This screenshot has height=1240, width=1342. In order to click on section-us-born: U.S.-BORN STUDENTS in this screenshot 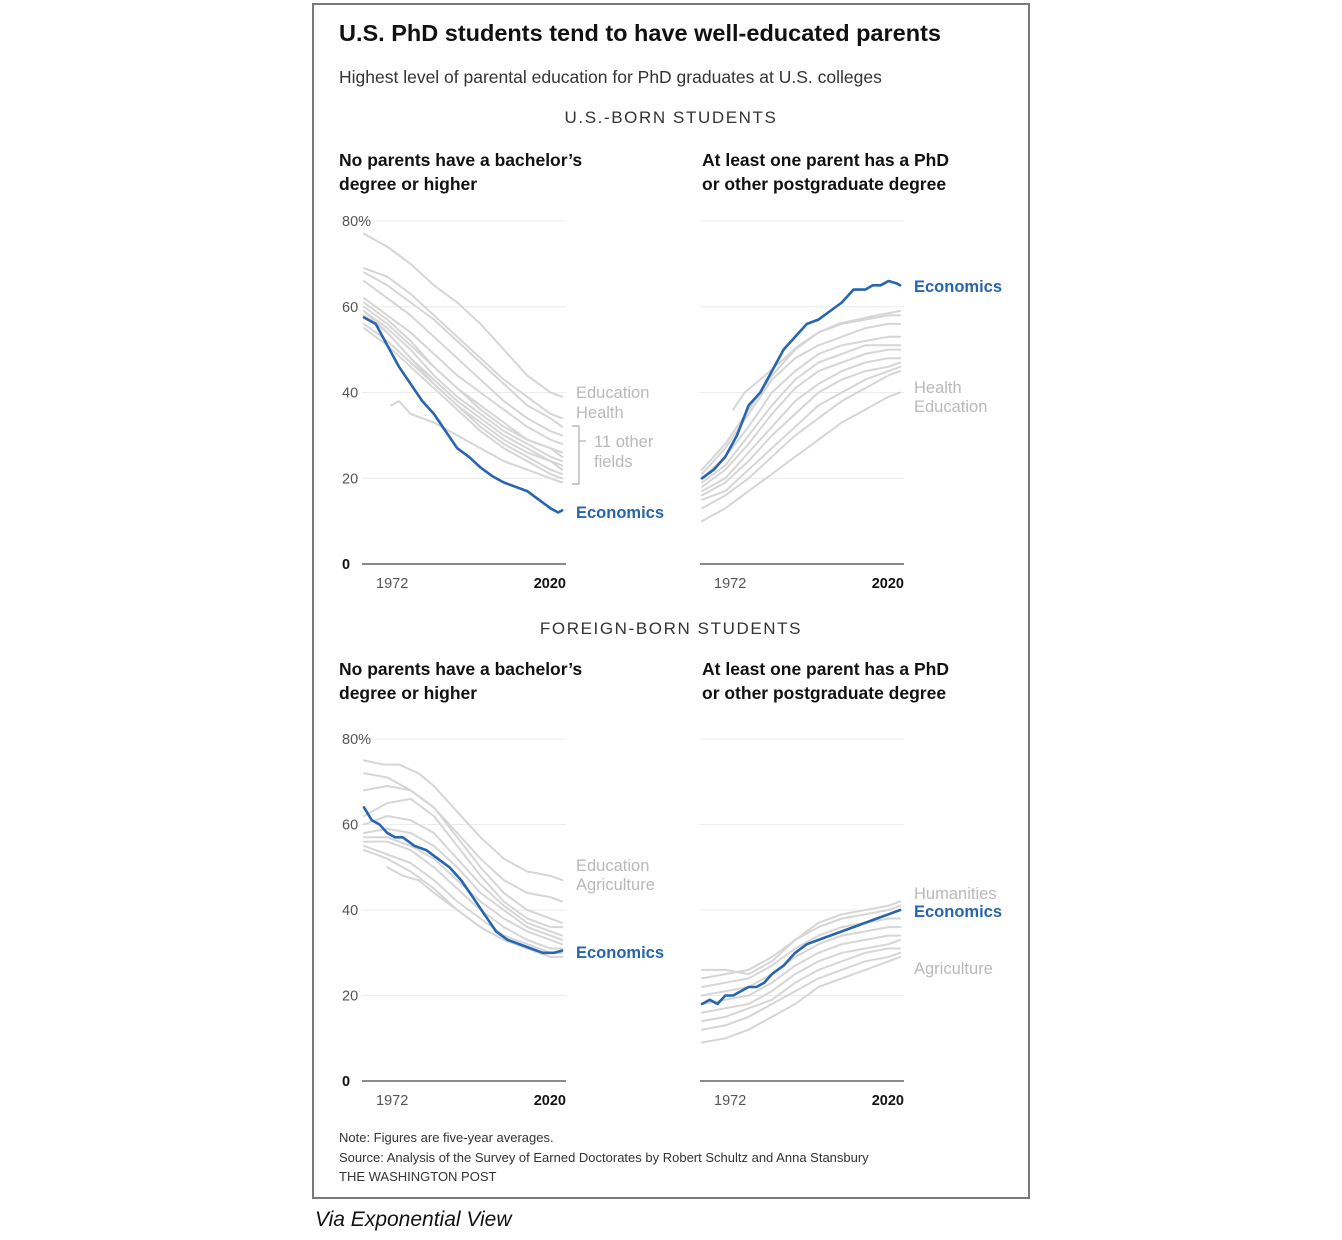, I will do `click(671, 117)`.